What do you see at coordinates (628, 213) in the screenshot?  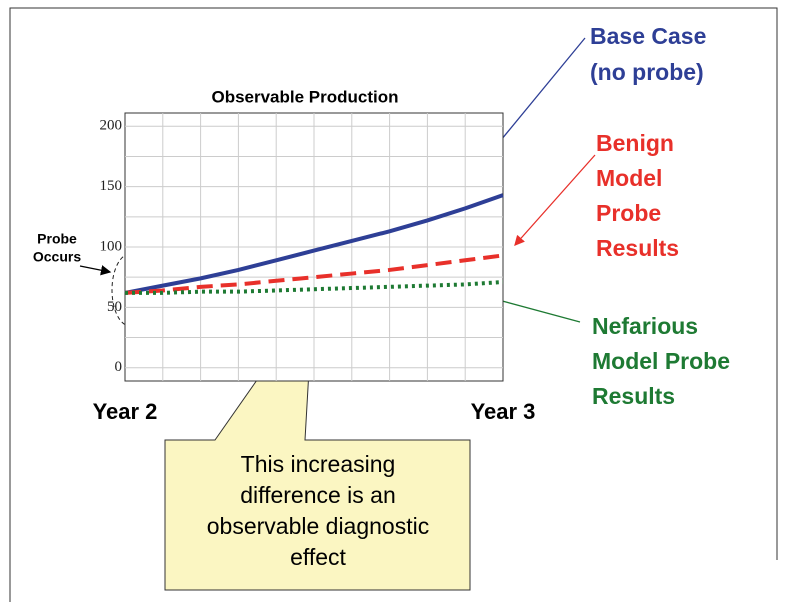 I see `series-label: Probe` at bounding box center [628, 213].